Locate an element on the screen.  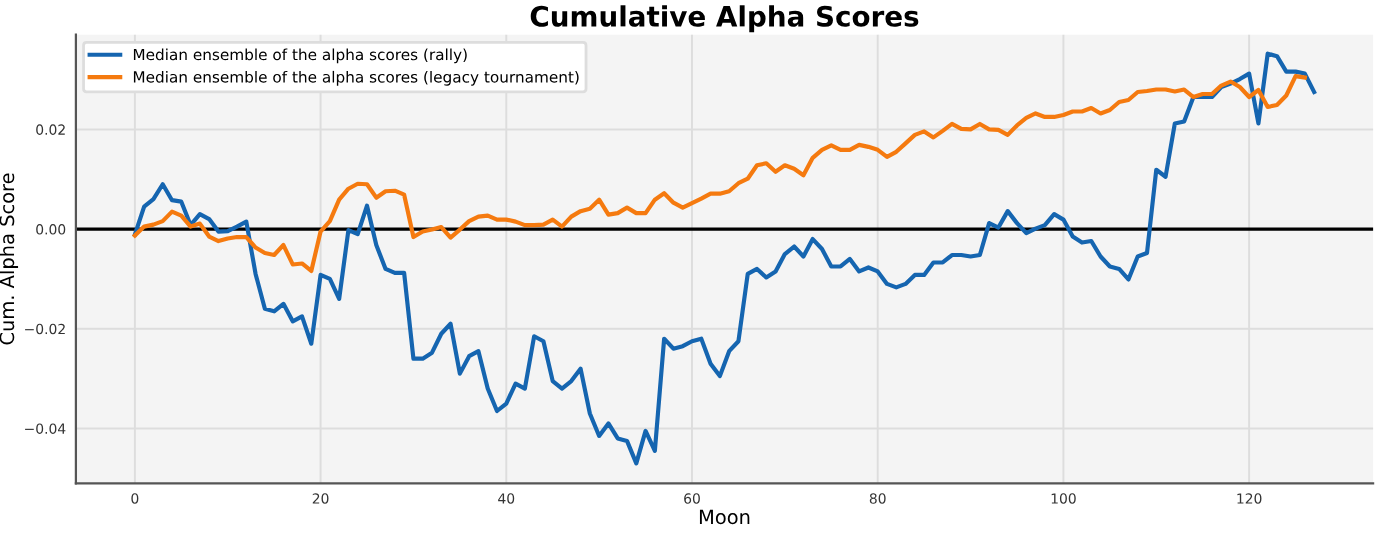
chart-title: Cumulative Alpha Scores is located at coordinates (724, 19).